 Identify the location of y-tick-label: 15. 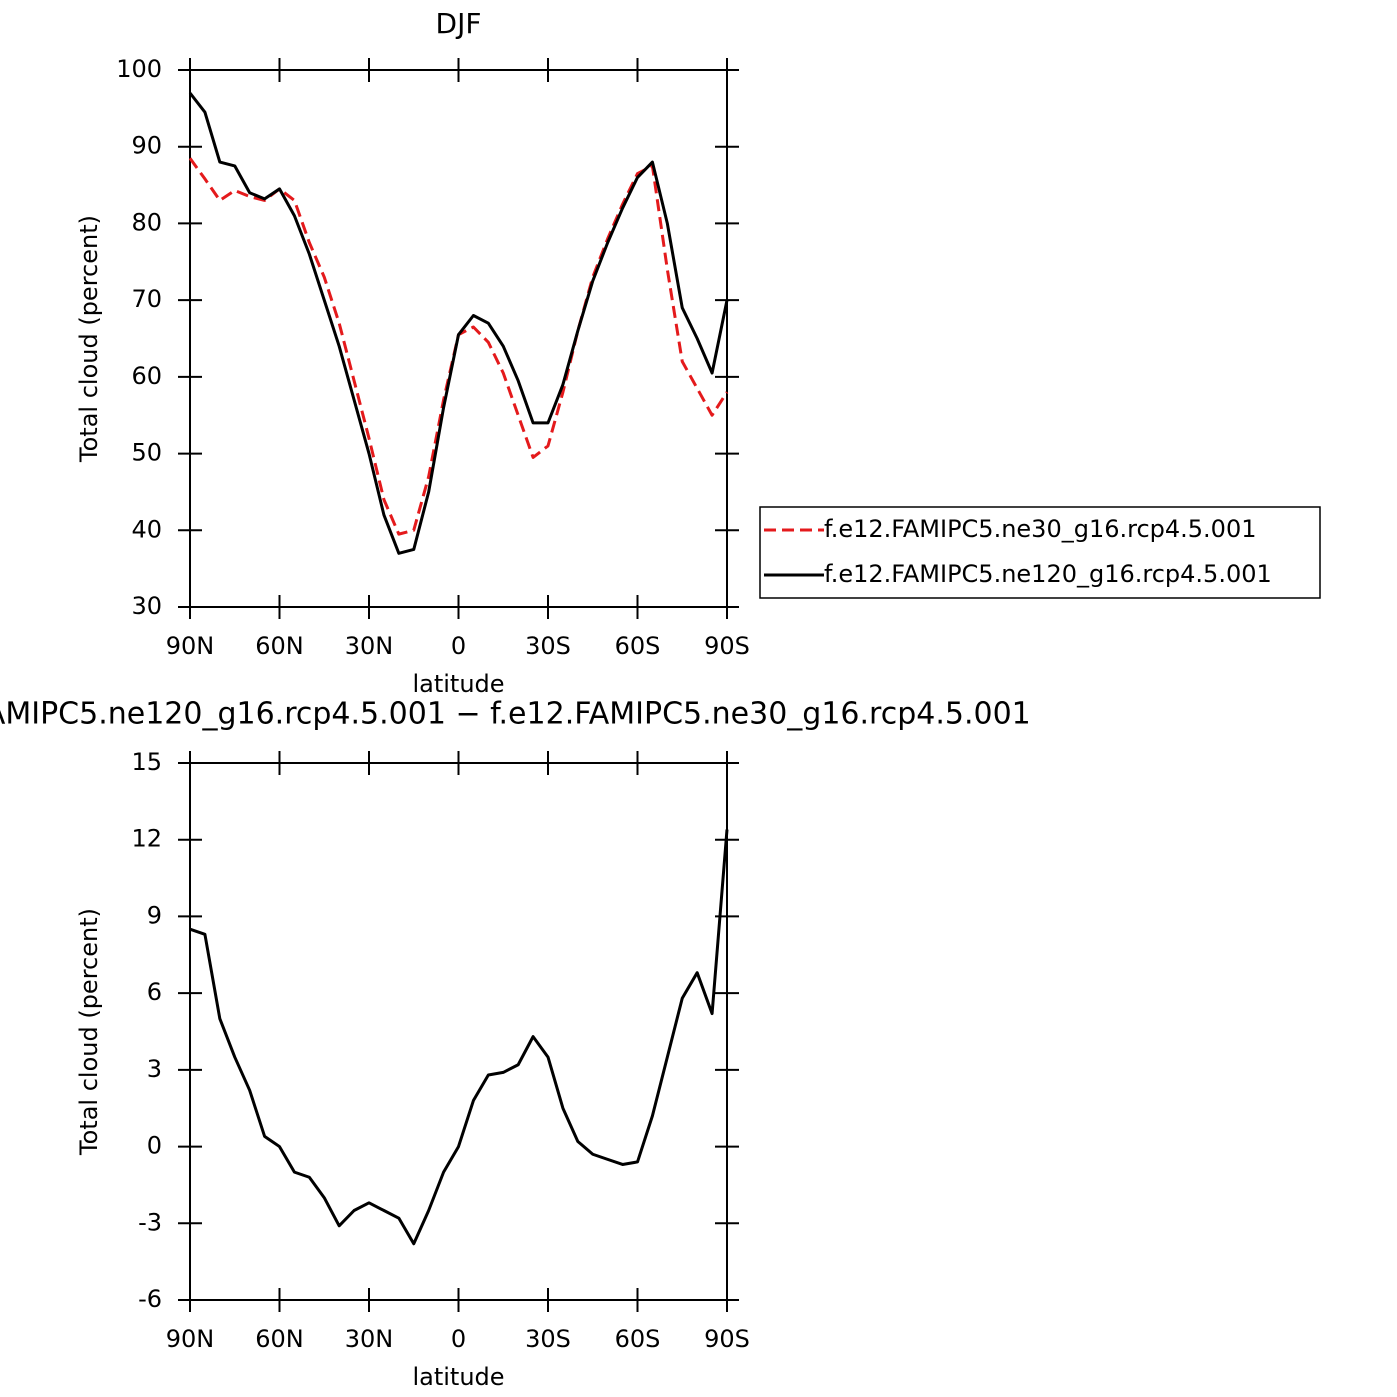
(146, 762).